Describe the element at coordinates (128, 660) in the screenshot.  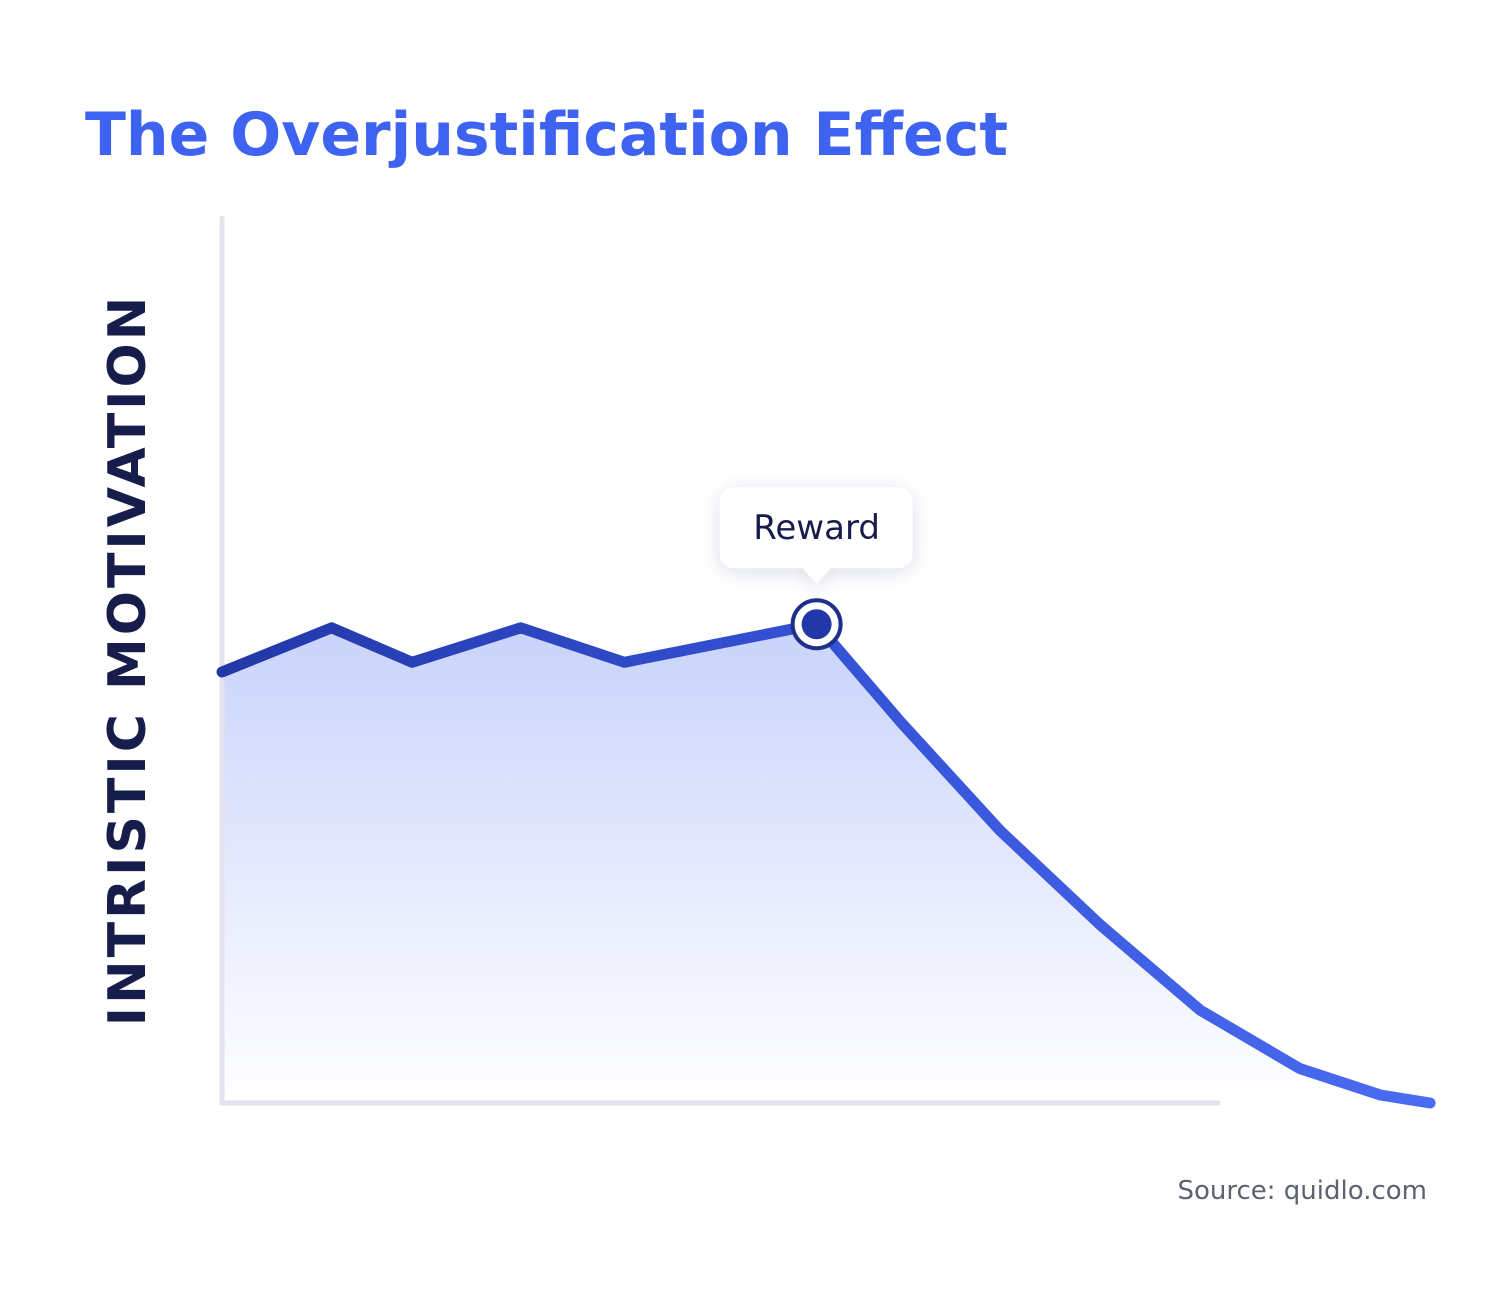
I see `y-axis-label: INTRISTIC MOTIVATION` at that location.